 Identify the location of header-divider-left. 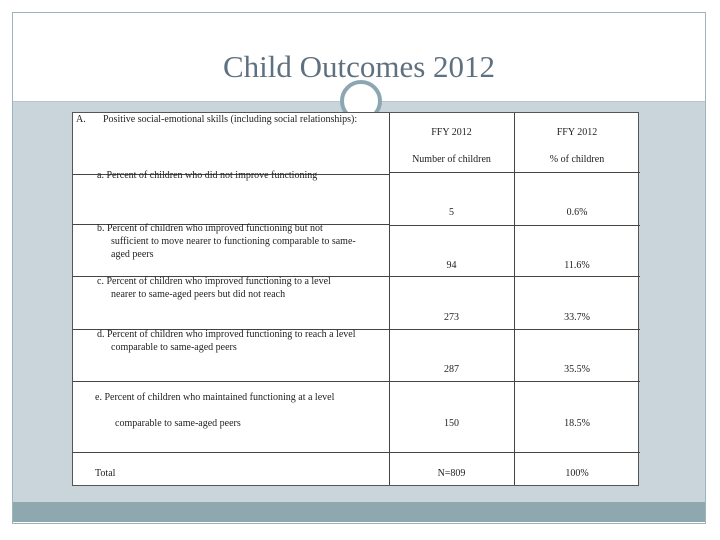
(176, 101).